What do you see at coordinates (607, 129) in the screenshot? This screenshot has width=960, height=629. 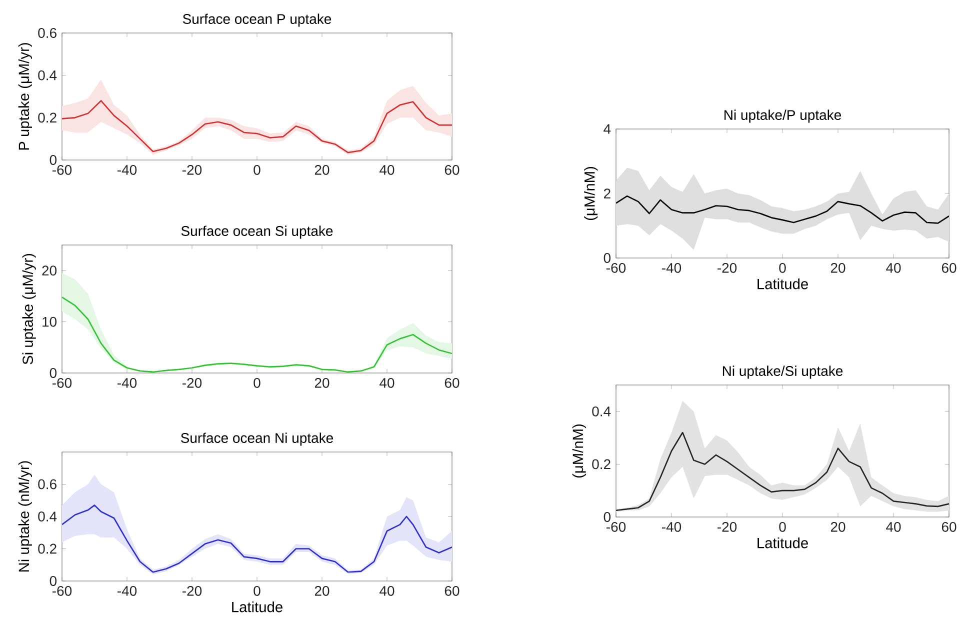 I see `y-tick-label: 4` at bounding box center [607, 129].